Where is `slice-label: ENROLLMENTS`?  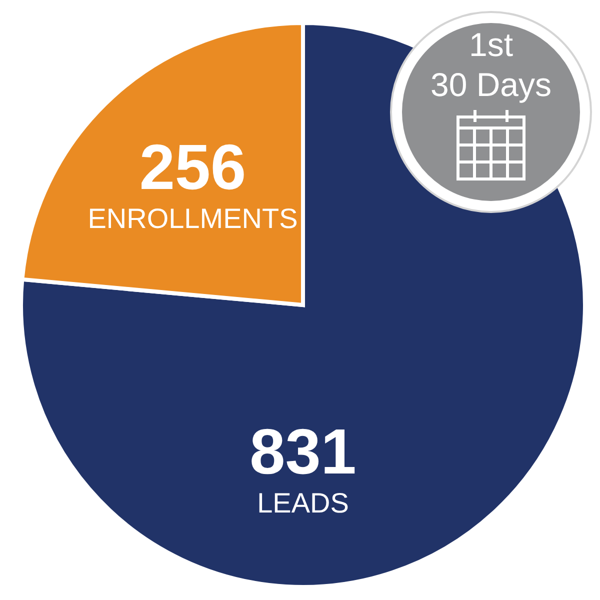
slice-label: ENROLLMENTS is located at coordinates (193, 218).